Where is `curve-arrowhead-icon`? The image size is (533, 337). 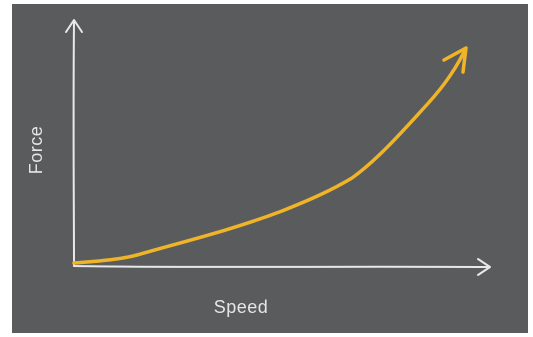
curve-arrowhead-icon is located at coordinates (455, 60).